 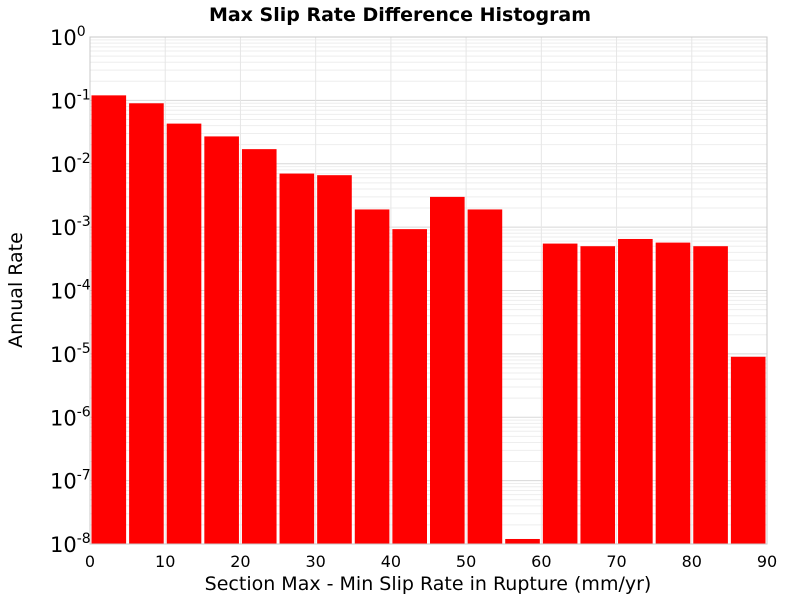 What do you see at coordinates (70, 544) in the screenshot?
I see `y-tick-label: 10⁻⁸` at bounding box center [70, 544].